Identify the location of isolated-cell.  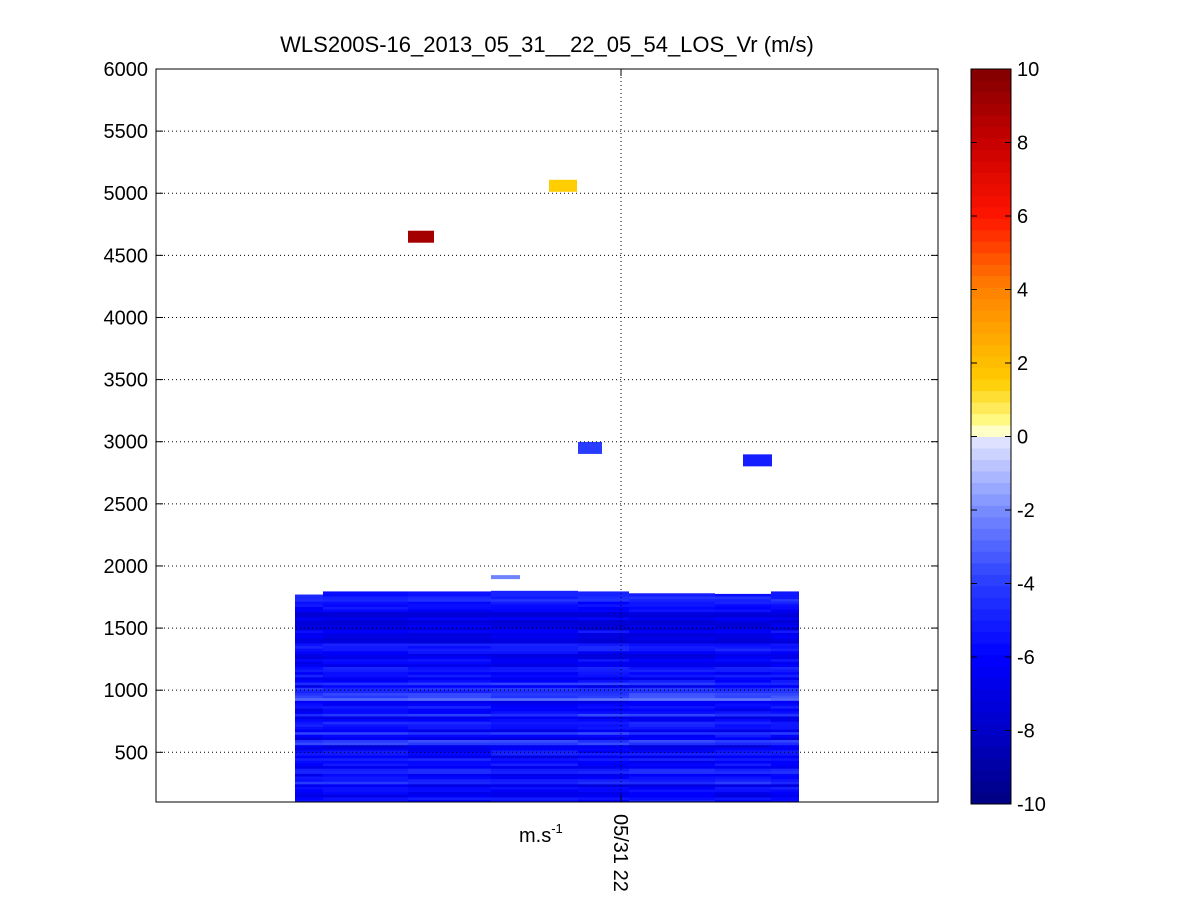
(590, 447).